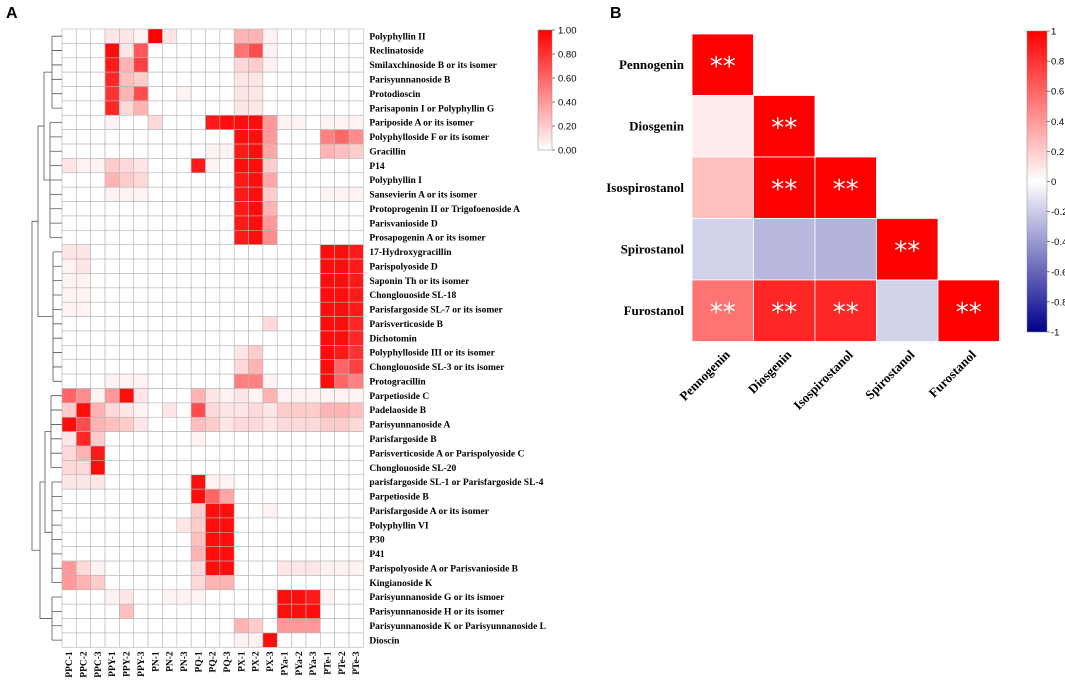 The width and height of the screenshot is (1065, 688). Describe the element at coordinates (429, 512) in the screenshot. I see `row-label: Parisfargoside A or its isomer` at that location.